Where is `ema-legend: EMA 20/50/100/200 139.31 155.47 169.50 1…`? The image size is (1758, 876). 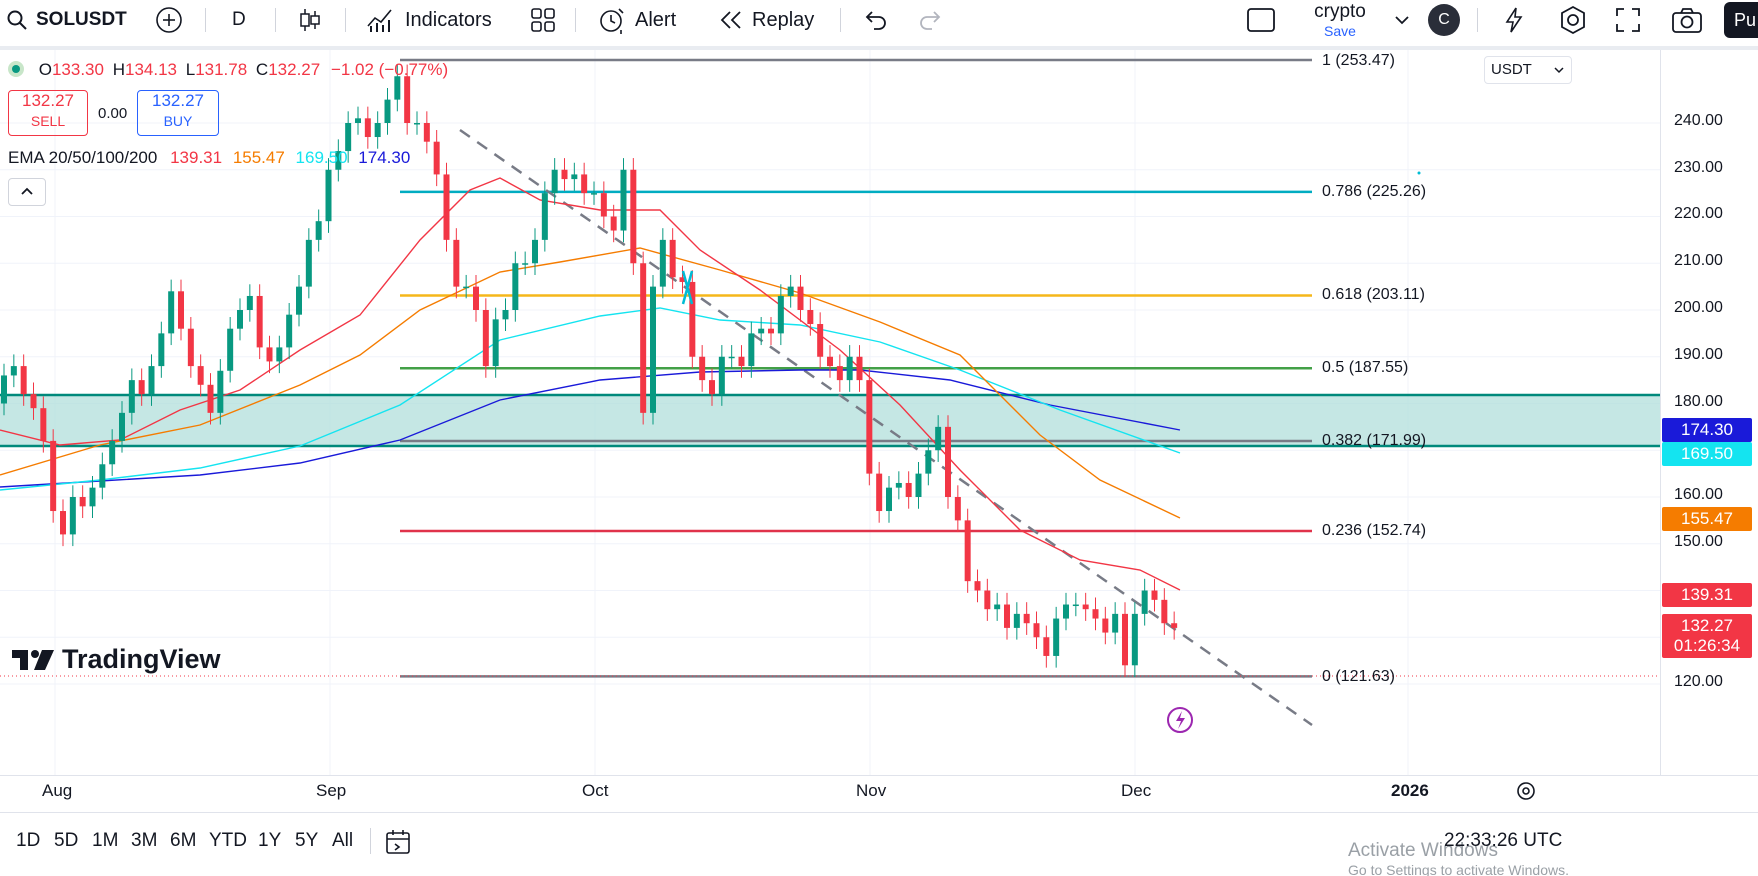
ema-legend: EMA 20/50/100/200 139.31 155.47 169.50 1… is located at coordinates (209, 158).